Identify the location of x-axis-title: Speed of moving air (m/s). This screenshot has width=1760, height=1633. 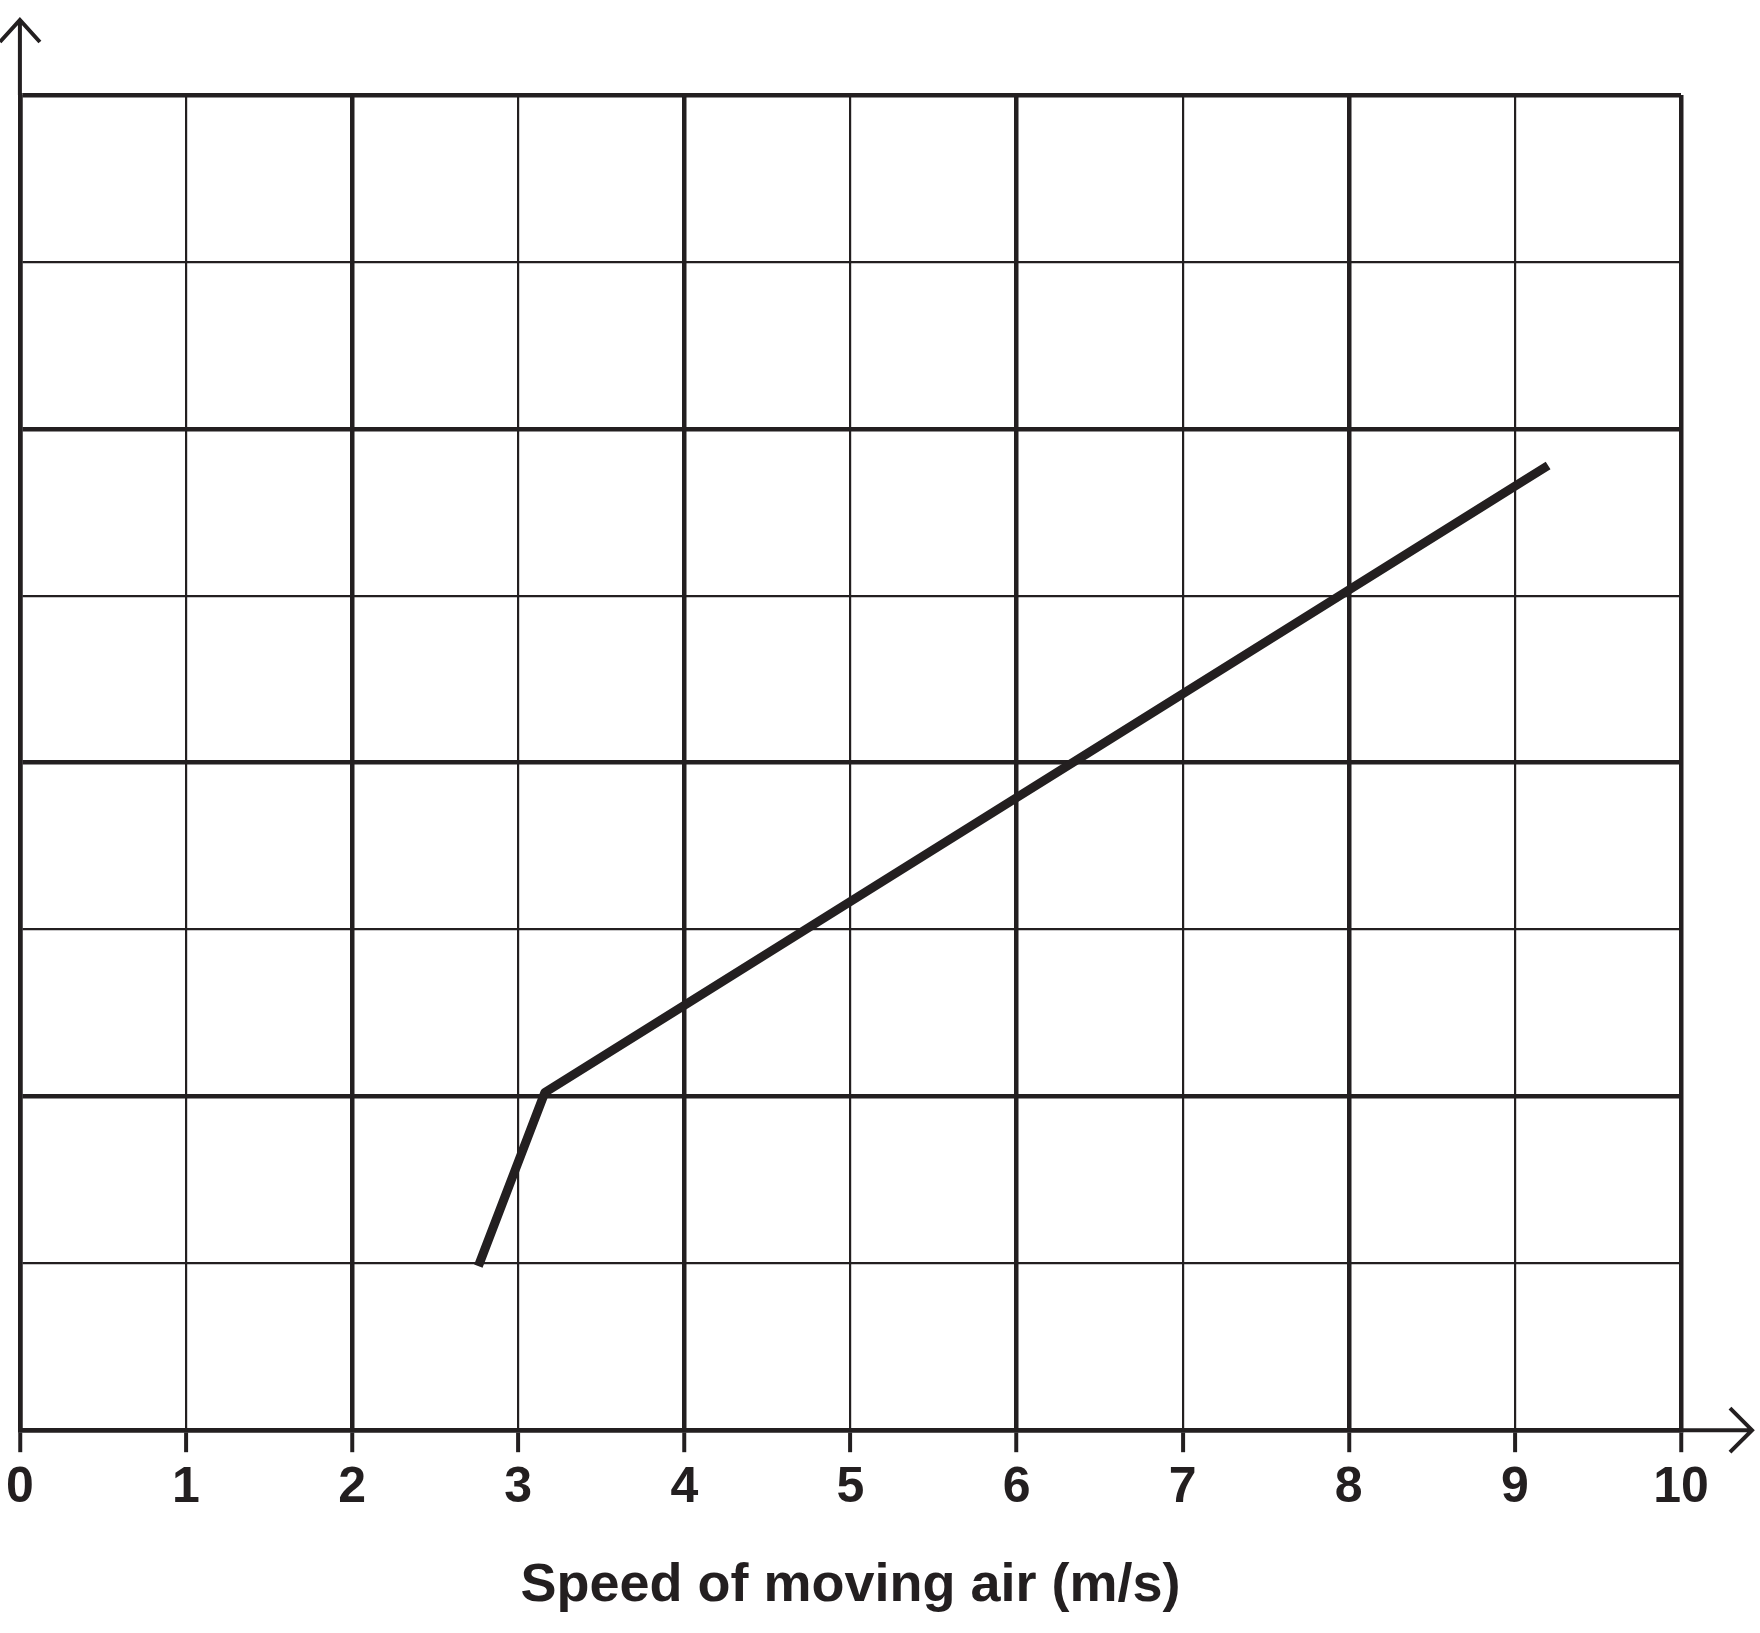
(850, 1582).